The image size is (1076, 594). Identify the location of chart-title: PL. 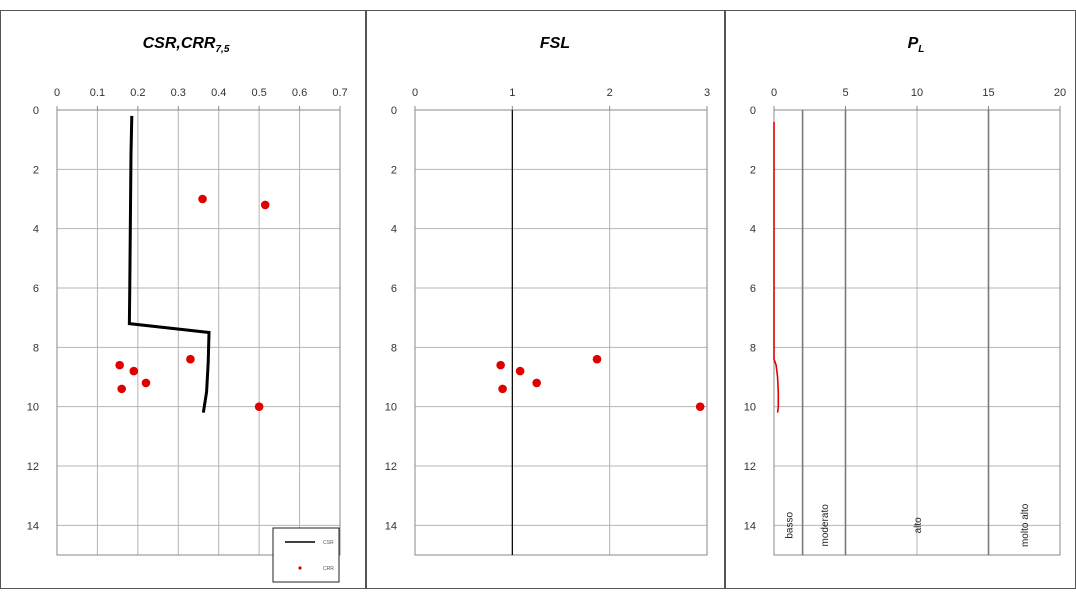
(916, 45).